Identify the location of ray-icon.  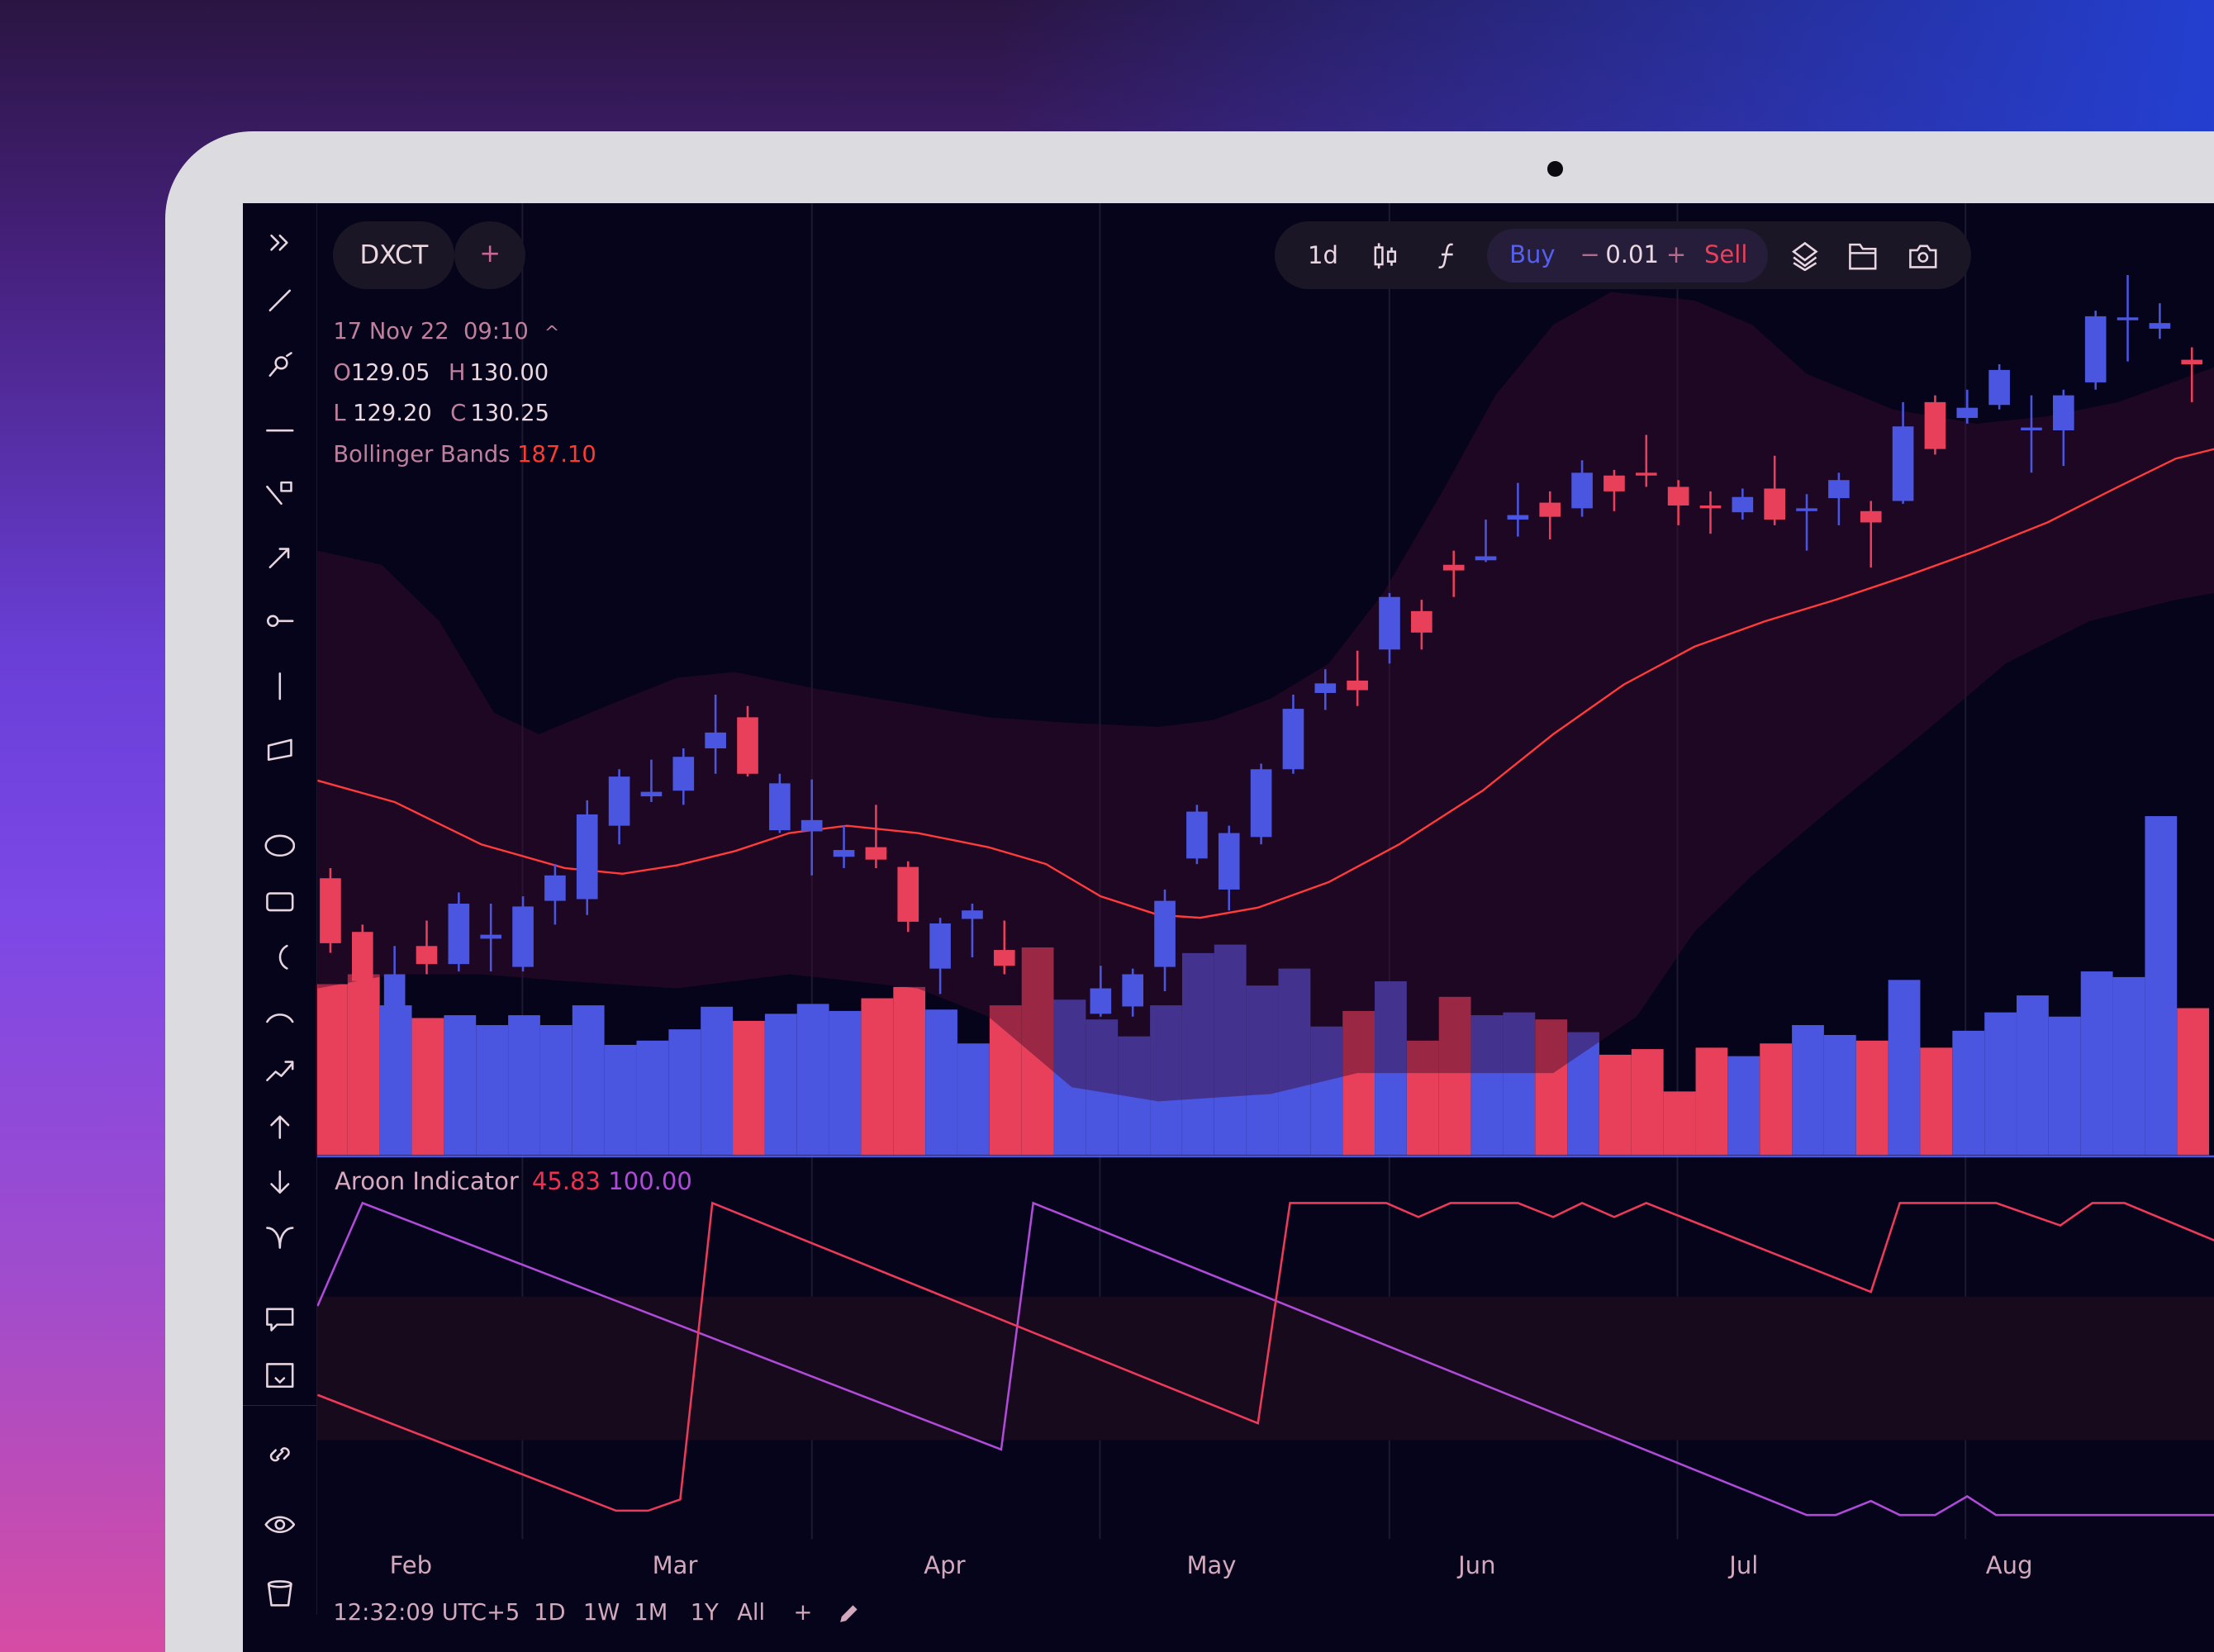
(279, 494).